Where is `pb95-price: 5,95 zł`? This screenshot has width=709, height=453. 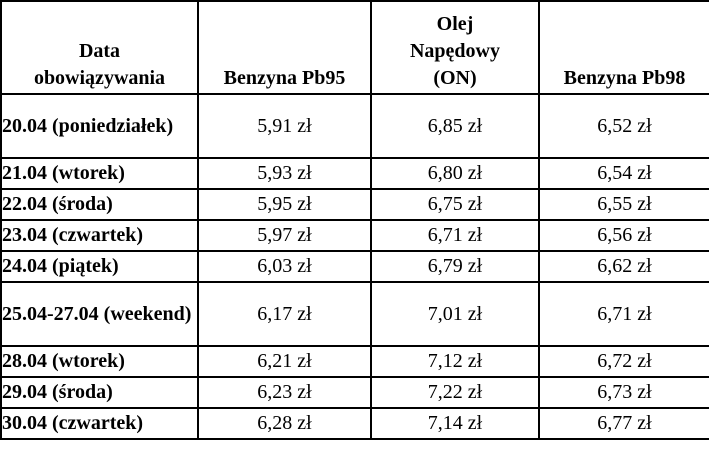
pb95-price: 5,95 zł is located at coordinates (284, 204).